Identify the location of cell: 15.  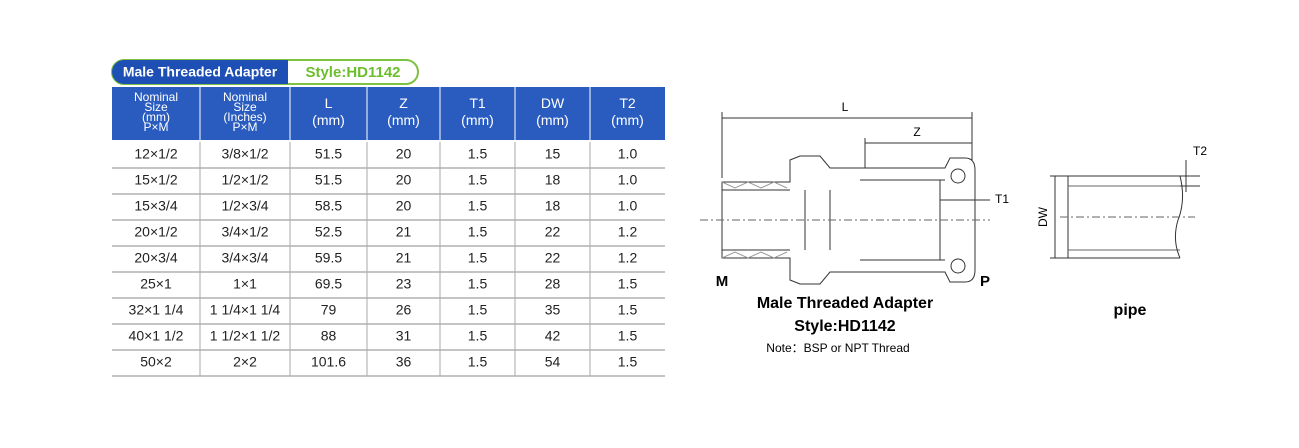
(553, 154).